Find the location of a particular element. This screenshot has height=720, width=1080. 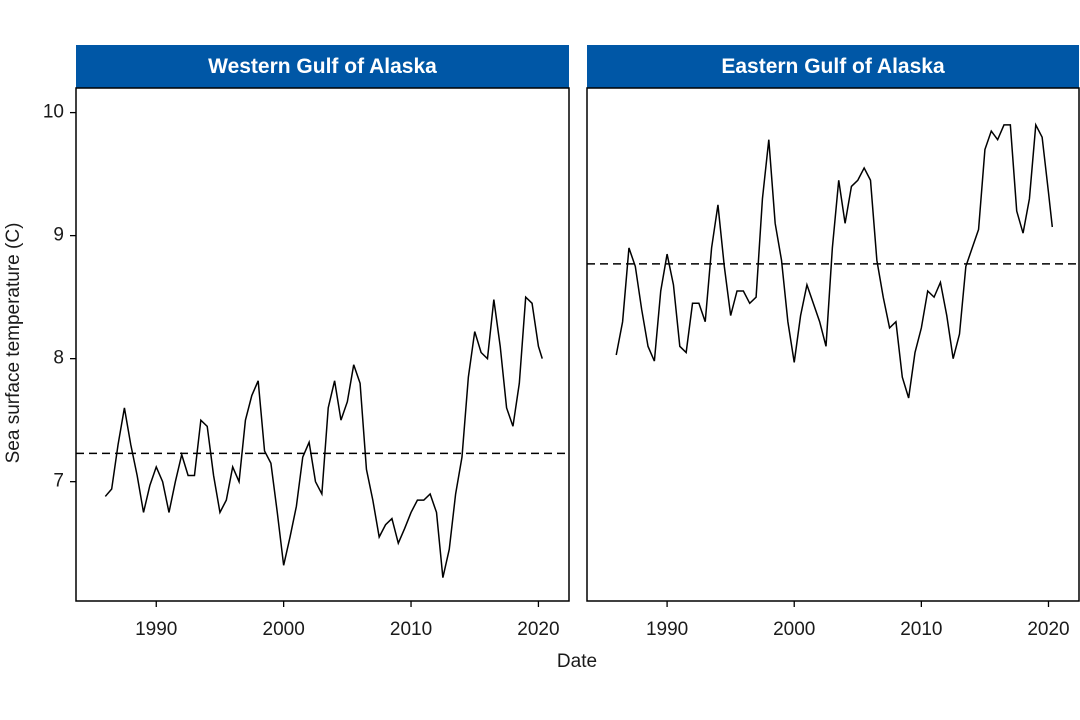

y-tick-label: 10 is located at coordinates (53, 112).